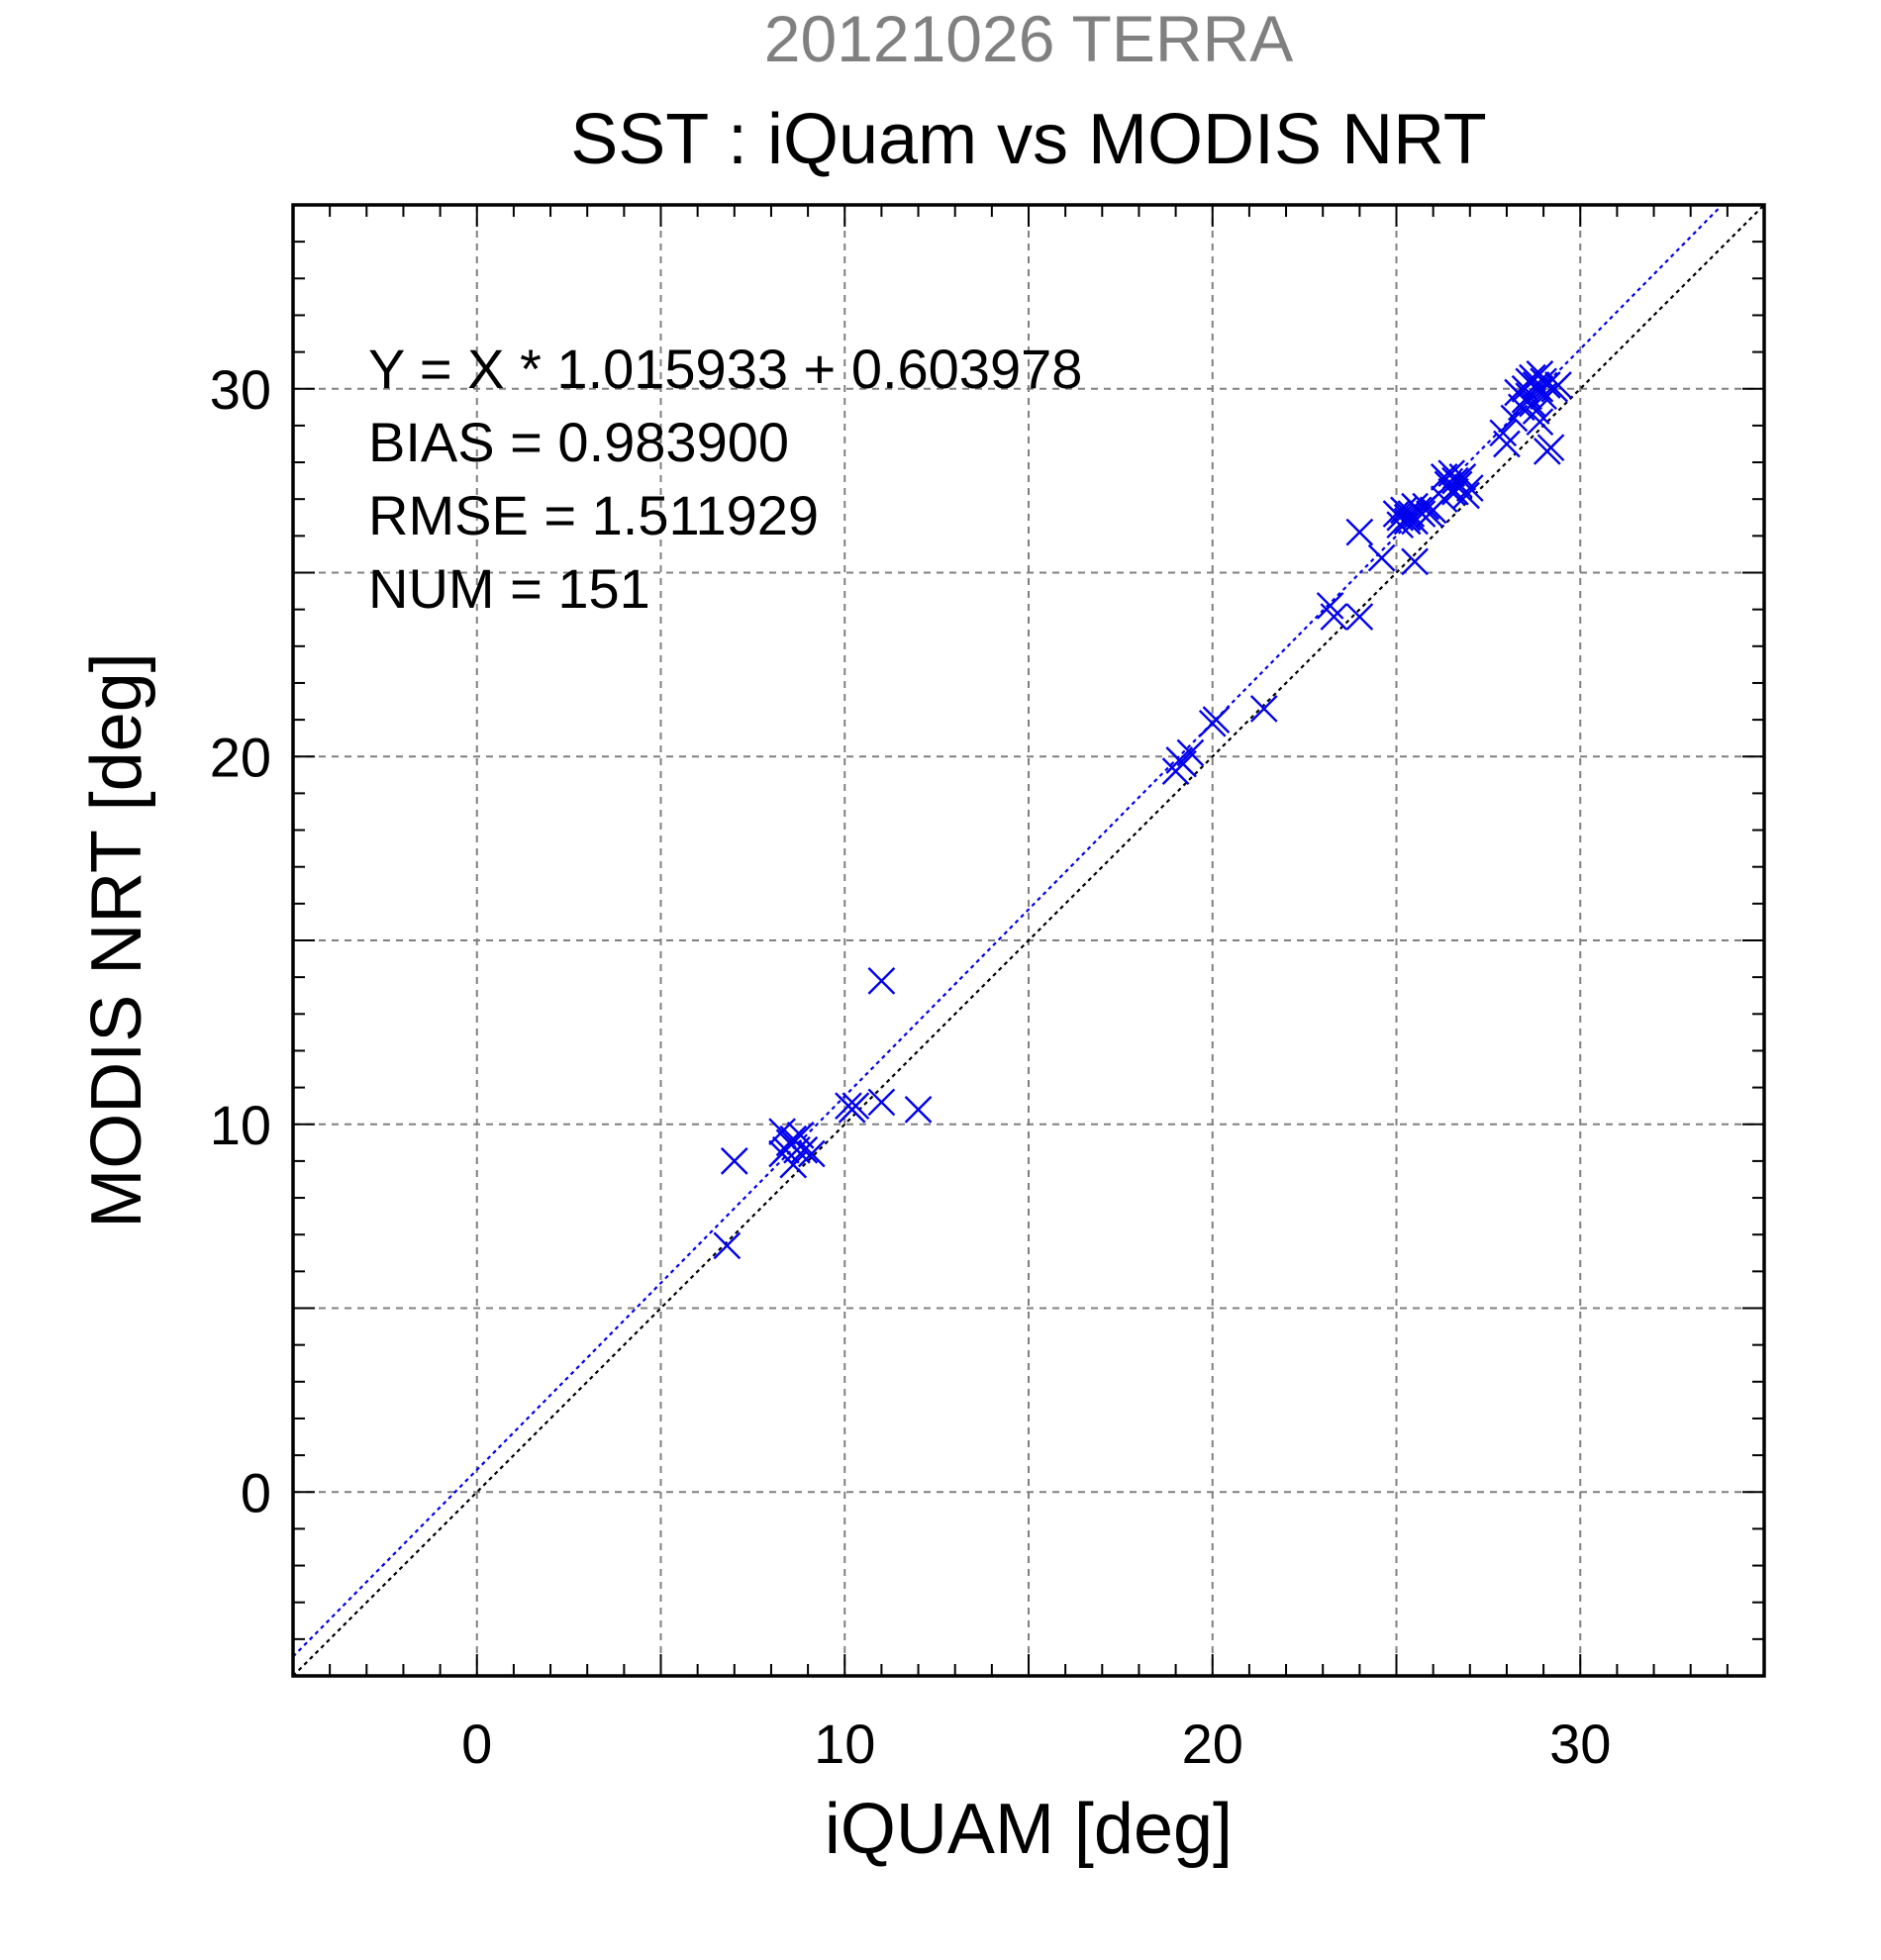  I want to click on stat-bias: BIAS = 0.983900, so click(579, 442).